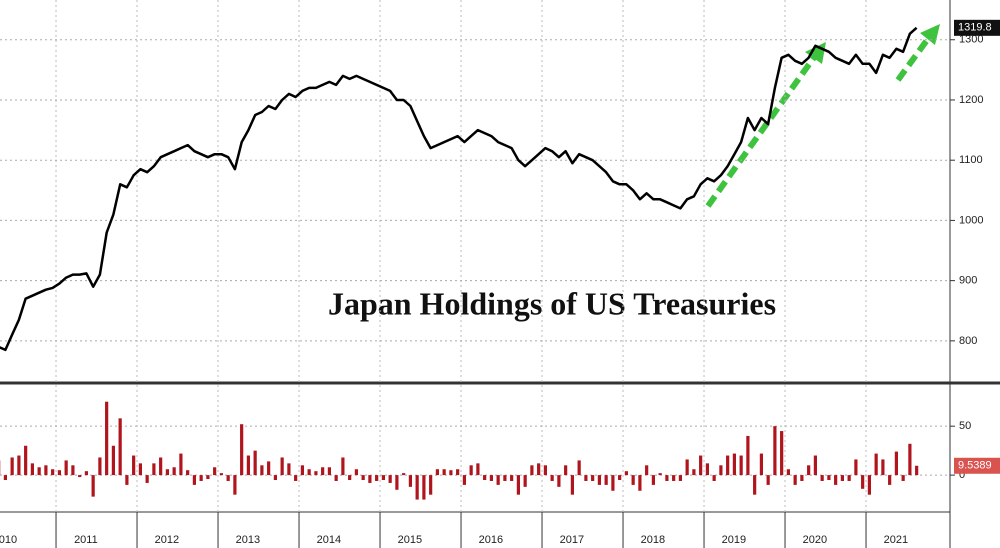  Describe the element at coordinates (815, 540) in the screenshot. I see `x-tick-label: 2020` at that location.